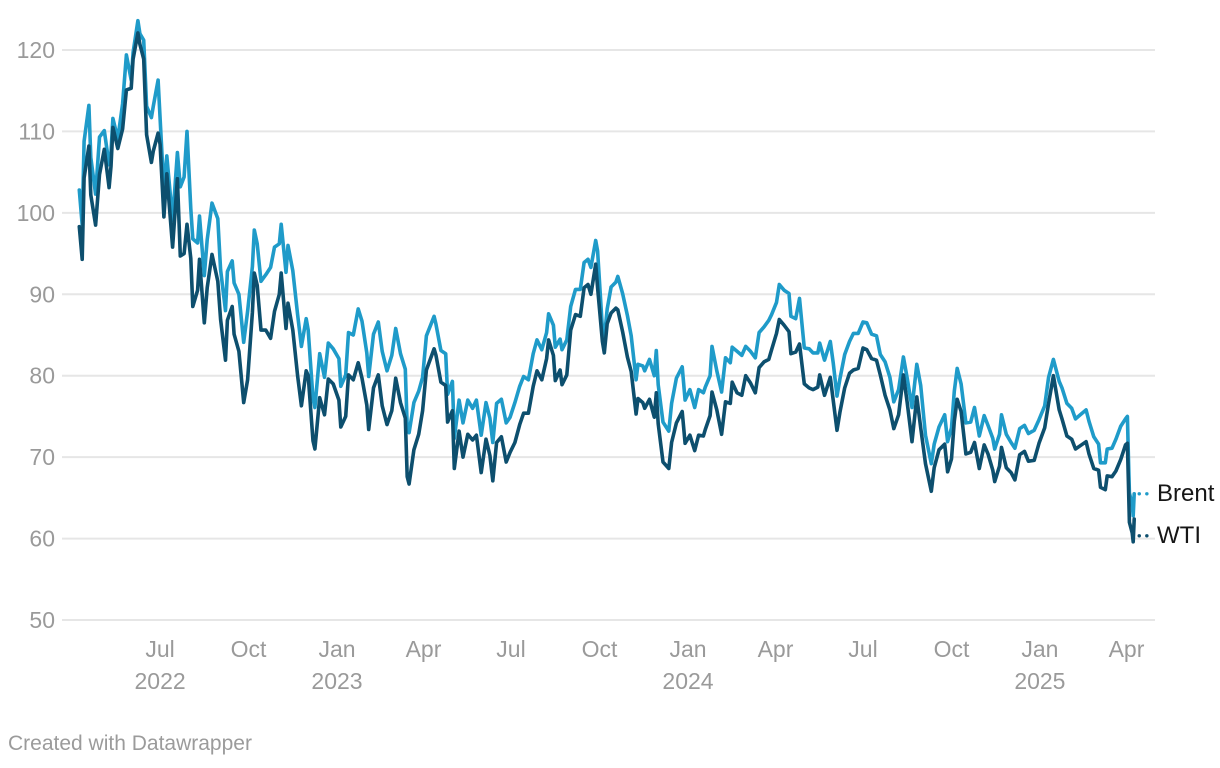 Image resolution: width=1220 pixels, height=768 pixels. I want to click on y-axis-tick-label: 90, so click(42, 294).